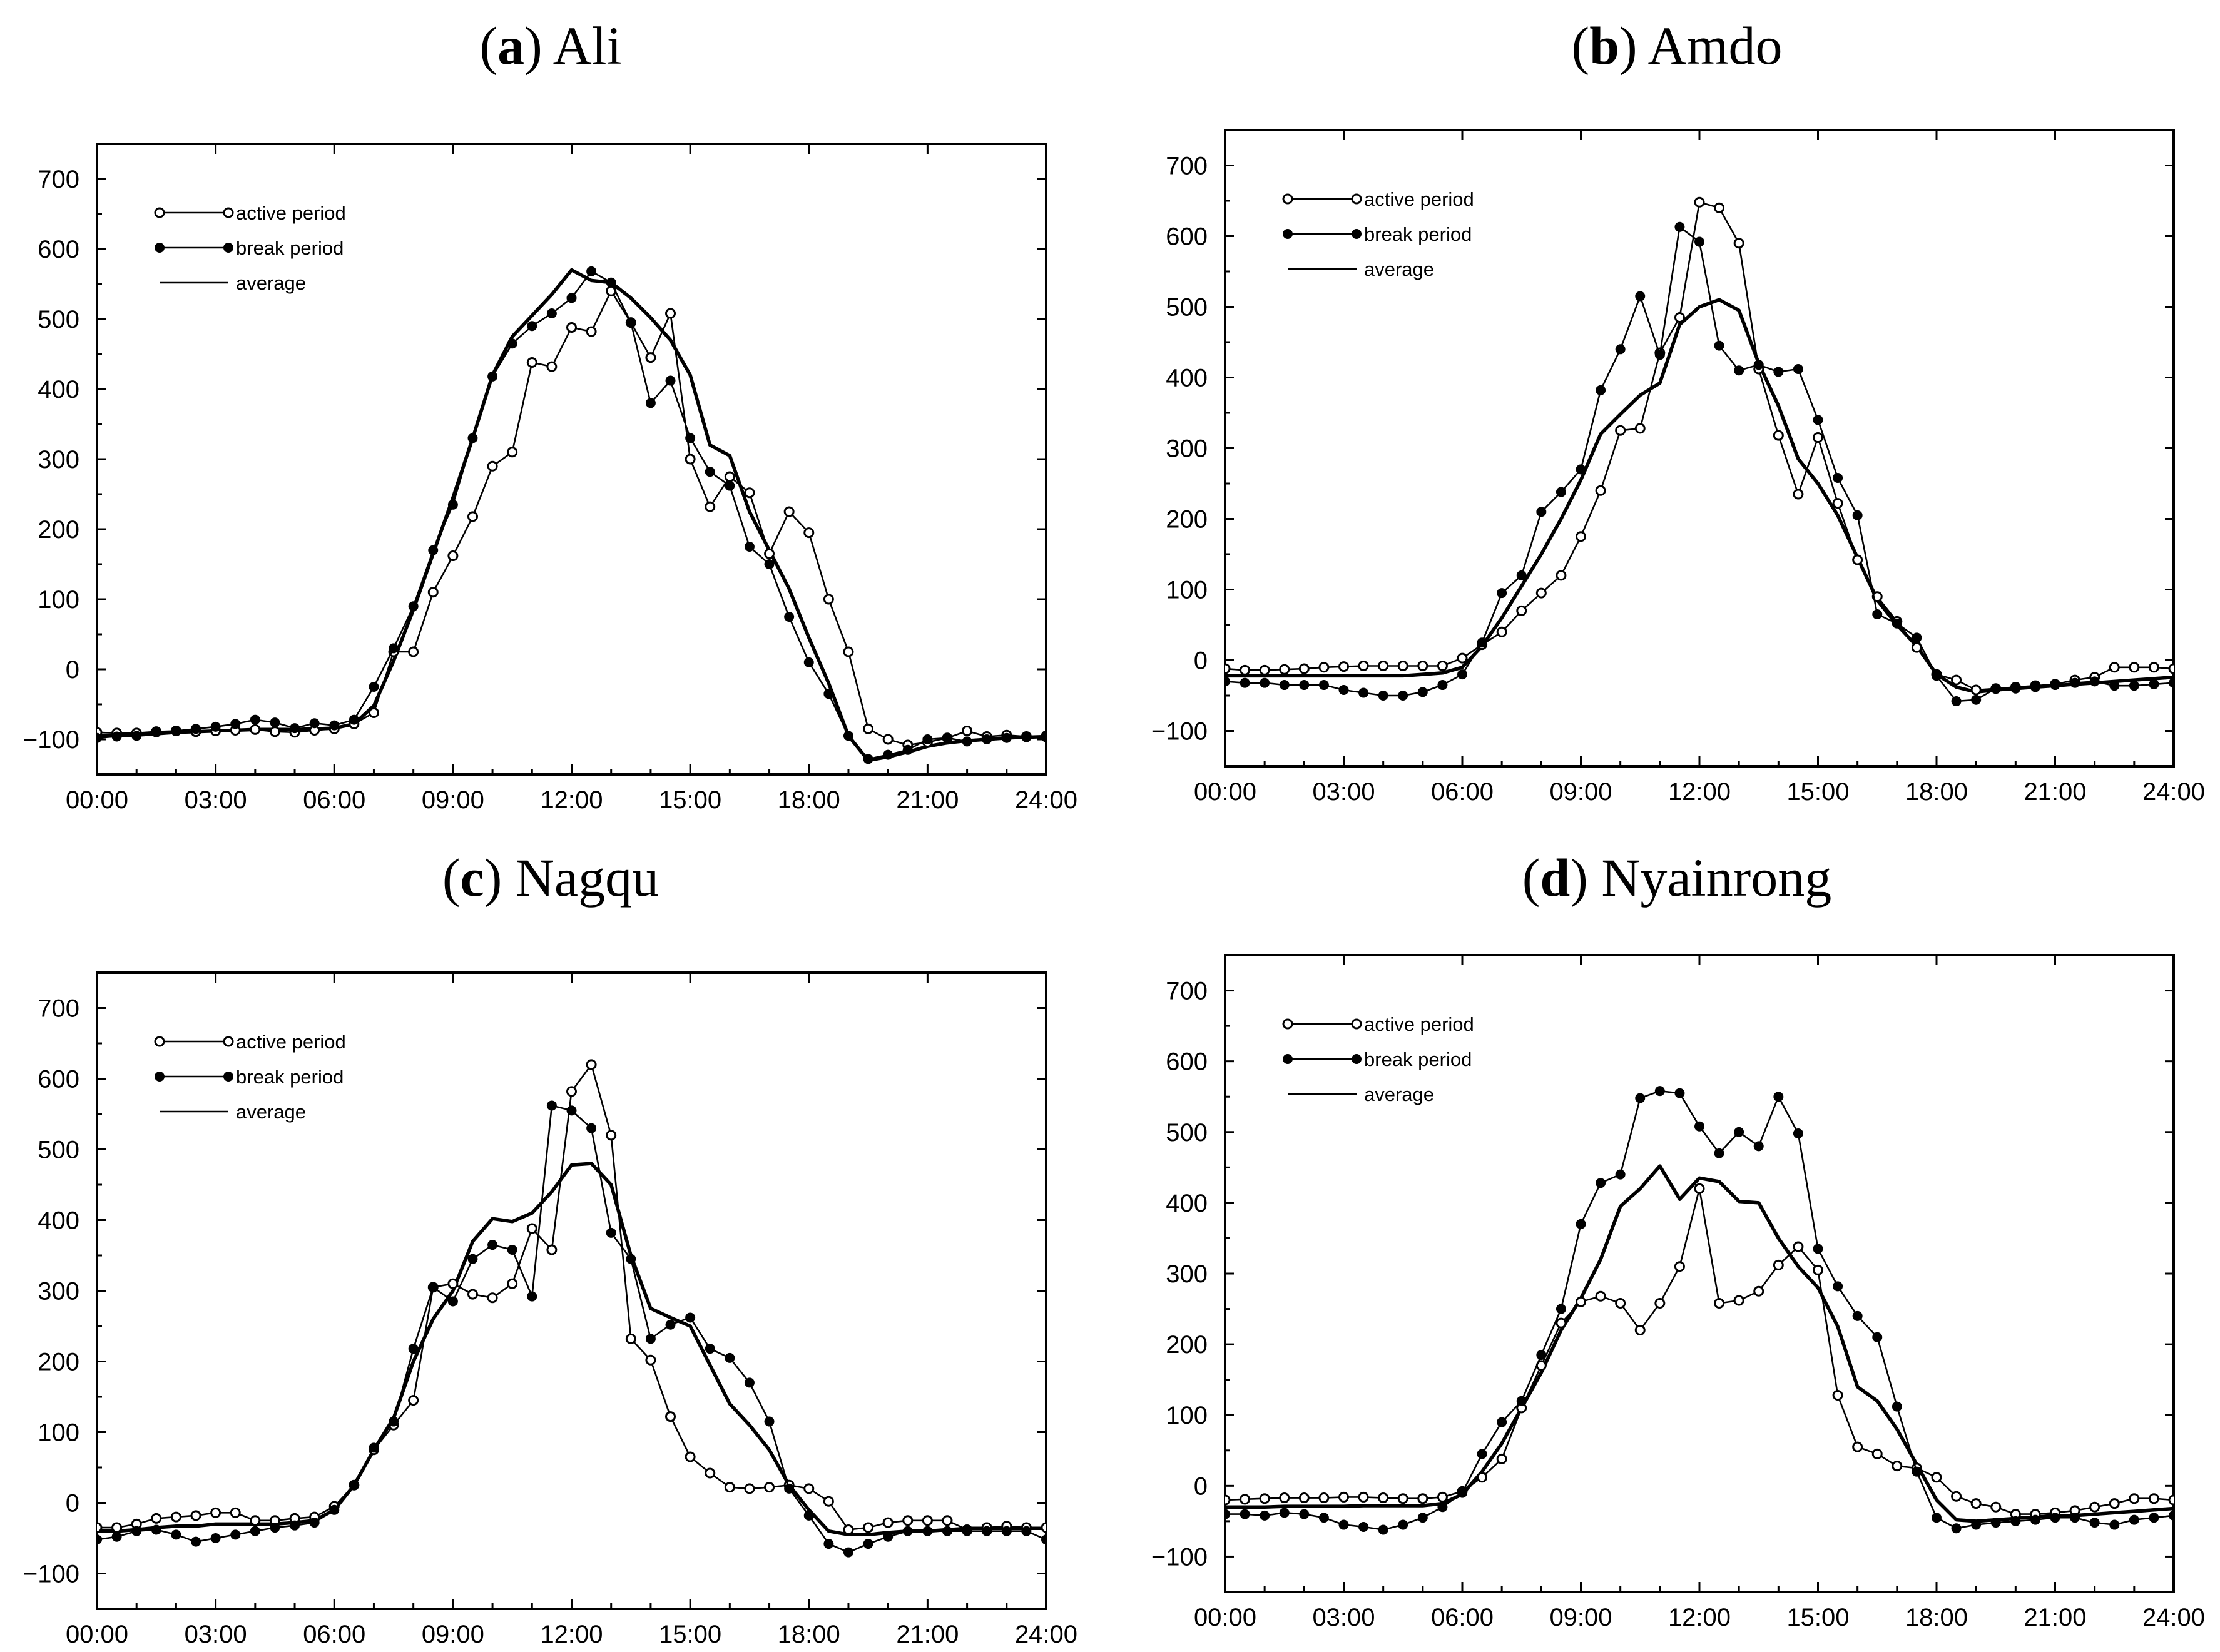 This screenshot has width=2220, height=1652. I want to click on x-tick-label: 21:00, so click(927, 1635).